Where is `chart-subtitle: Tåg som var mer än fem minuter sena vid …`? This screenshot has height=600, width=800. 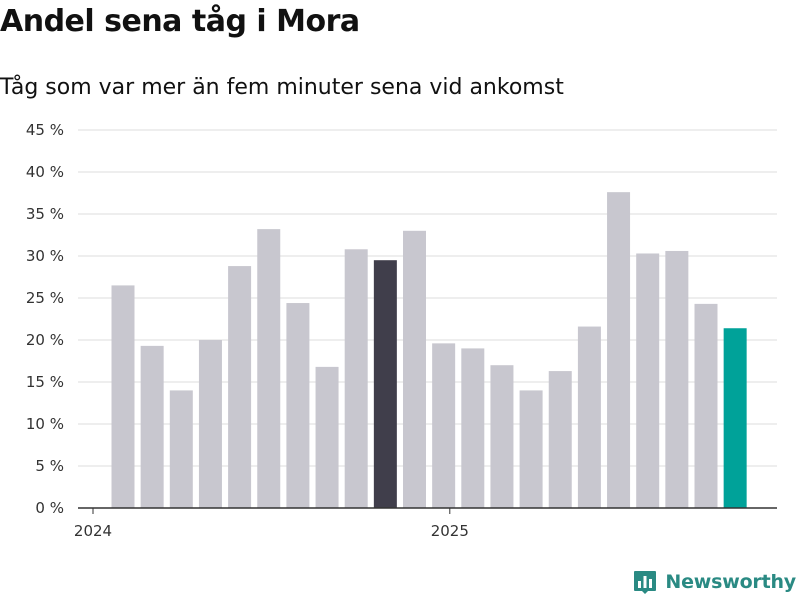
chart-subtitle: Tåg som var mer än fem minuter sena vid … is located at coordinates (282, 87).